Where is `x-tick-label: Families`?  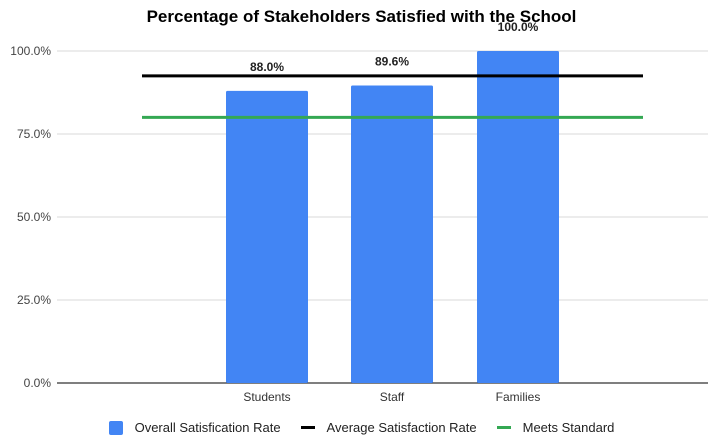 x-tick-label: Families is located at coordinates (518, 397).